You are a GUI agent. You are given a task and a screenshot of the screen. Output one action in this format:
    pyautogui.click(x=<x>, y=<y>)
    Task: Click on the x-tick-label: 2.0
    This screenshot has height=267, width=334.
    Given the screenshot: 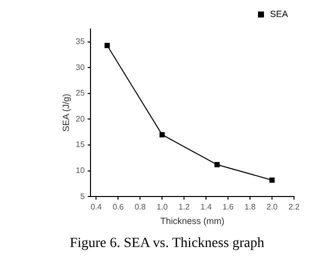 What is the action you would take?
    pyautogui.click(x=272, y=207)
    